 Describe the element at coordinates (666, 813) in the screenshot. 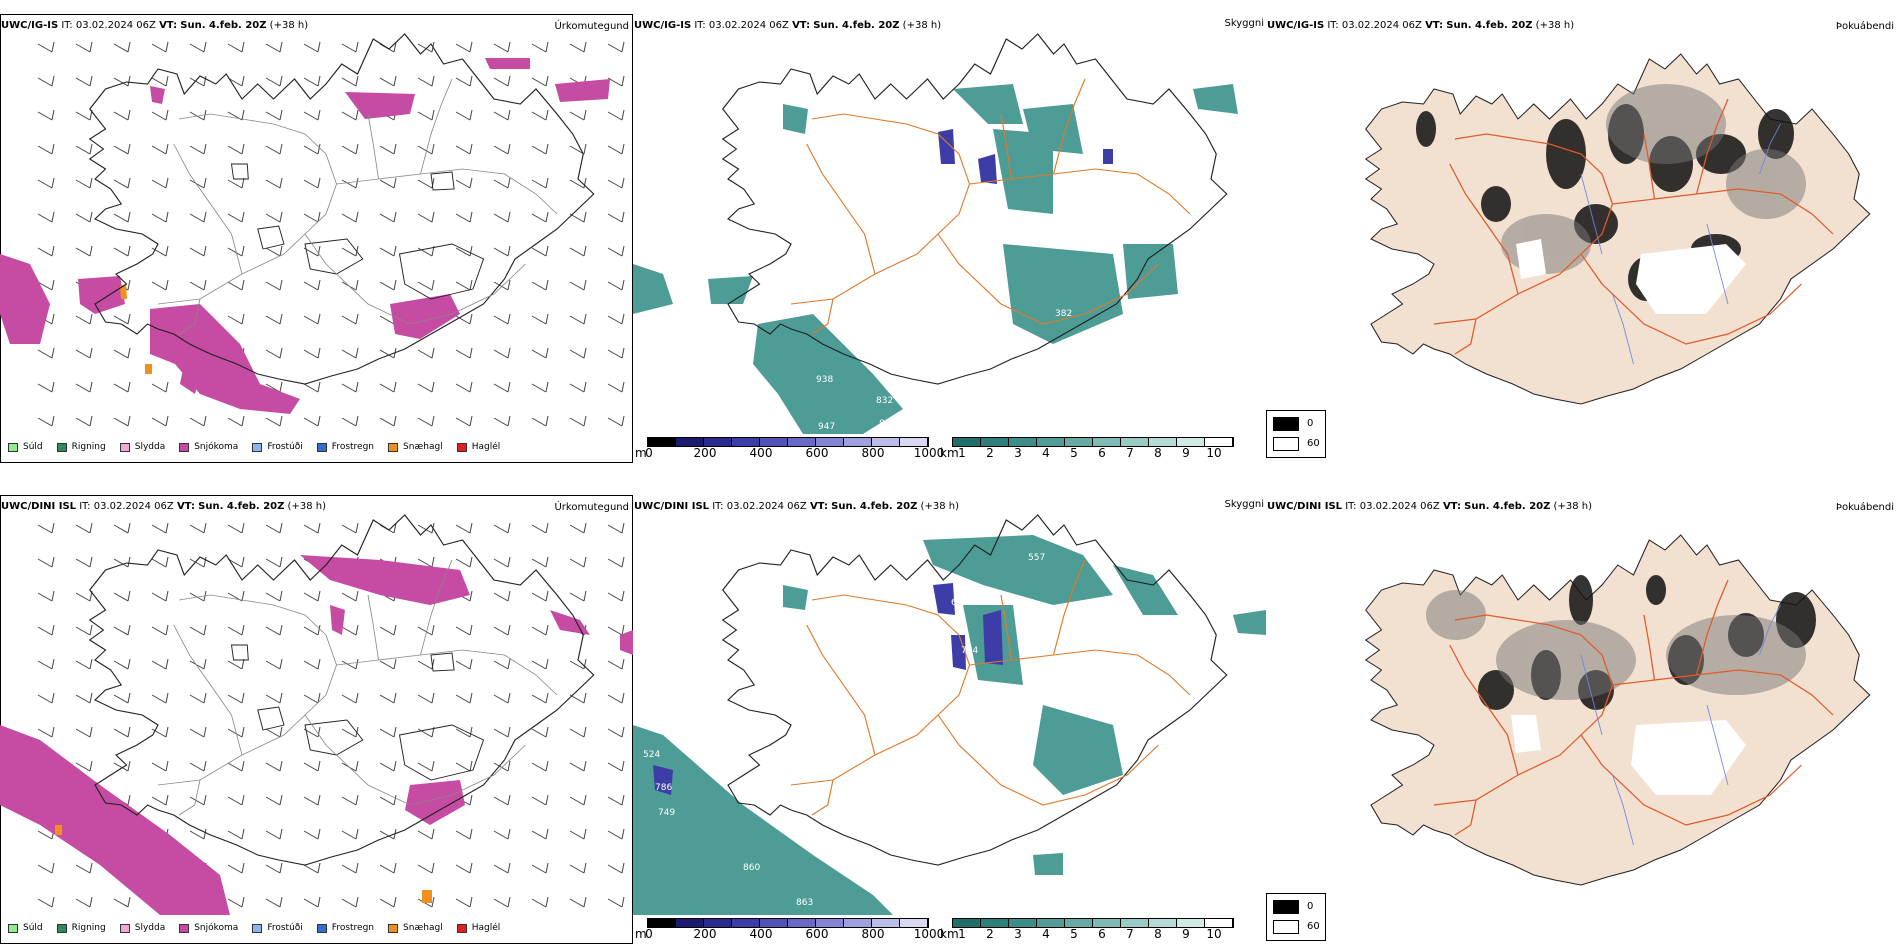

I see `value-label: 749` at that location.